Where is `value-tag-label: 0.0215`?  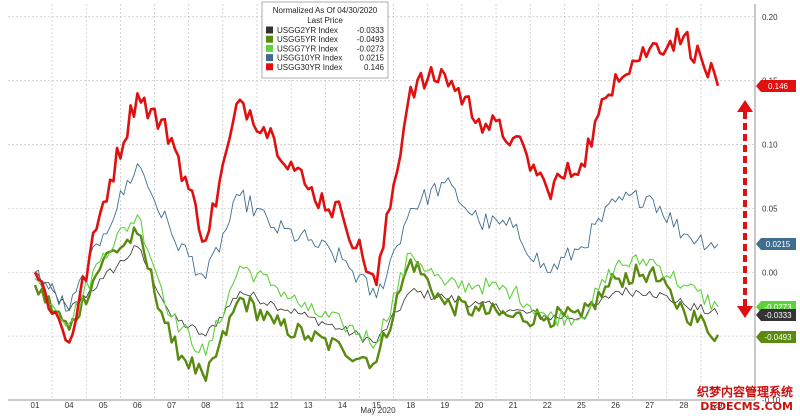
value-tag-label: 0.0215 is located at coordinates (778, 244).